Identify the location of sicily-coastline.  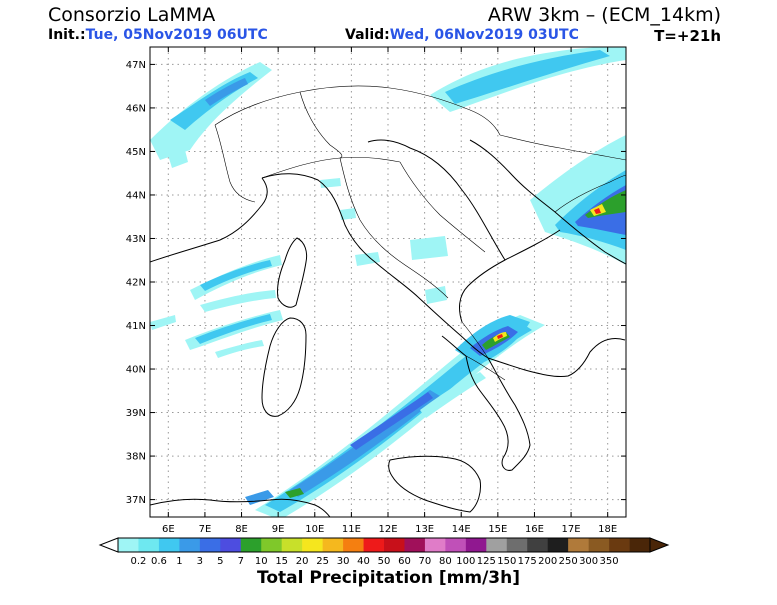
(434, 484).